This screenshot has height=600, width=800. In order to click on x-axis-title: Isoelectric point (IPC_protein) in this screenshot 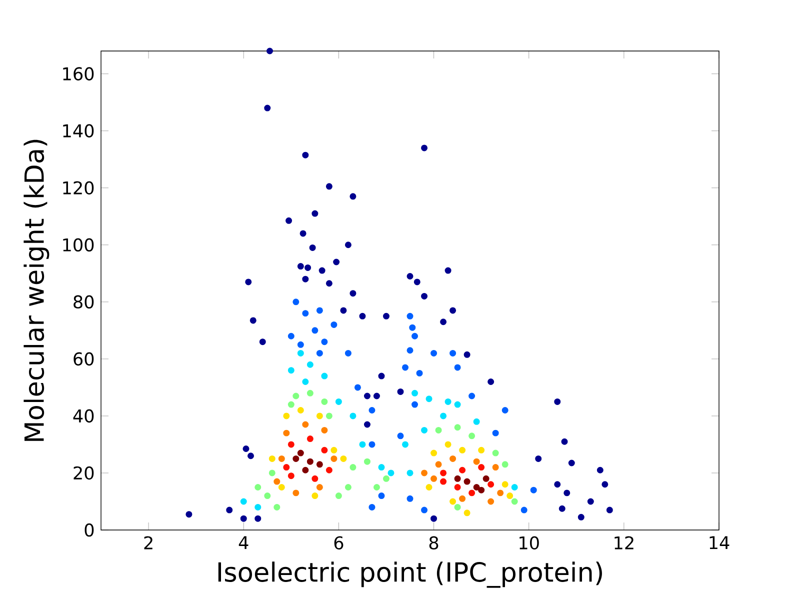, I will do `click(410, 575)`.